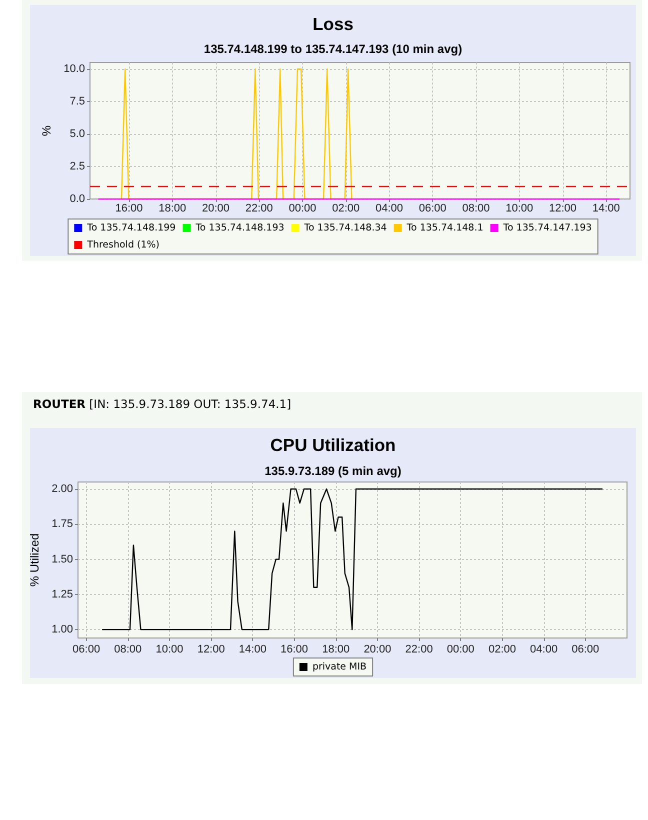 The width and height of the screenshot is (648, 820). What do you see at coordinates (333, 445) in the screenshot?
I see `chart-title: CPU Utilization` at bounding box center [333, 445].